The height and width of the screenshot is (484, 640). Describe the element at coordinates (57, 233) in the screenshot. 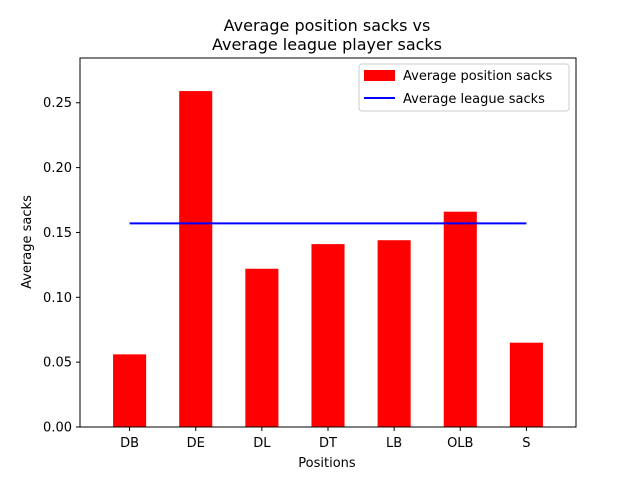

I see `y-tick-label: 0.15` at that location.